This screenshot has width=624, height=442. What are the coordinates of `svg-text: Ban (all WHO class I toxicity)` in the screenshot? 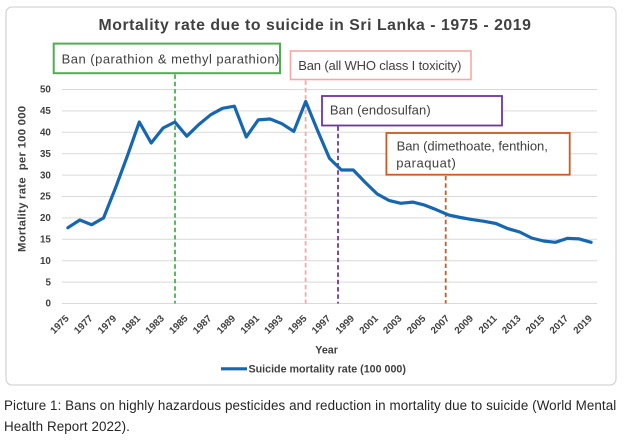 It's located at (379, 65).